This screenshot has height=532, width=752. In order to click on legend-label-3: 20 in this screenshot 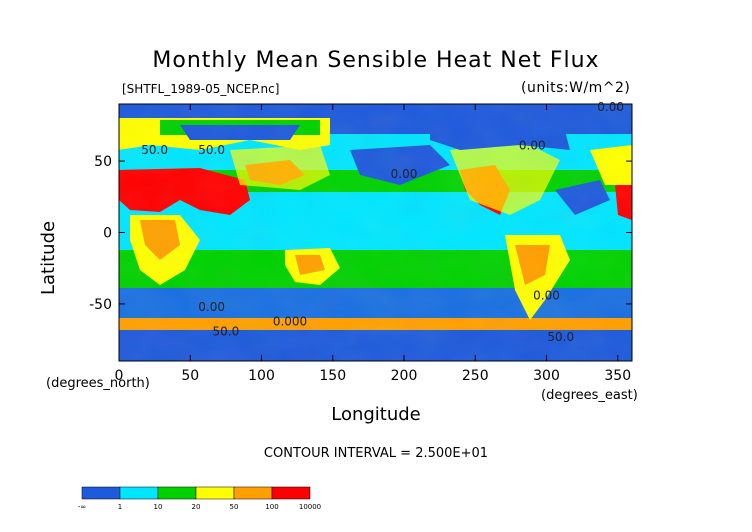, I will do `click(196, 507)`.